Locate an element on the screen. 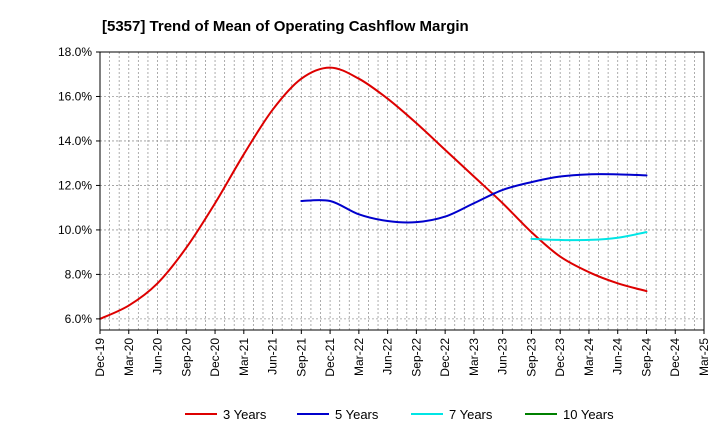 The image size is (720, 440). y-axis: 6.0% 8.0% 10.0% 12.0% 14.0% 16.0% 18.0% is located at coordinates (79, 185).